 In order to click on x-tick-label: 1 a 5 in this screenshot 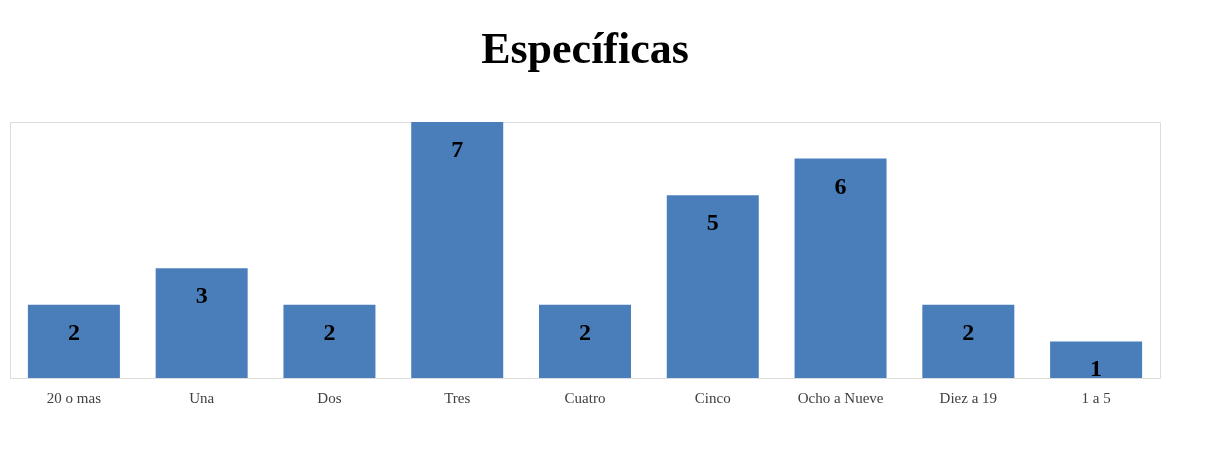, I will do `click(1096, 397)`.